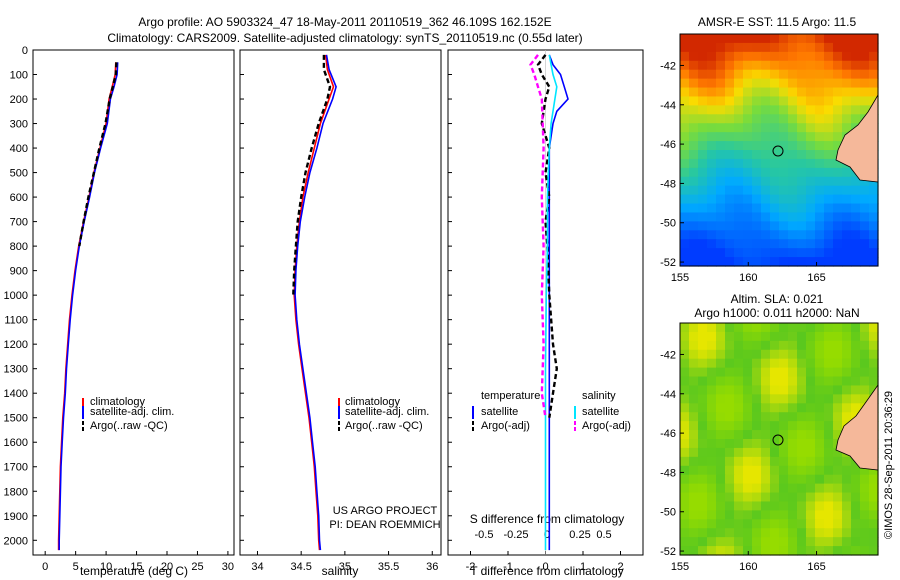  What do you see at coordinates (16, 419) in the screenshot?
I see `y-tick-label: 1500` at bounding box center [16, 419].